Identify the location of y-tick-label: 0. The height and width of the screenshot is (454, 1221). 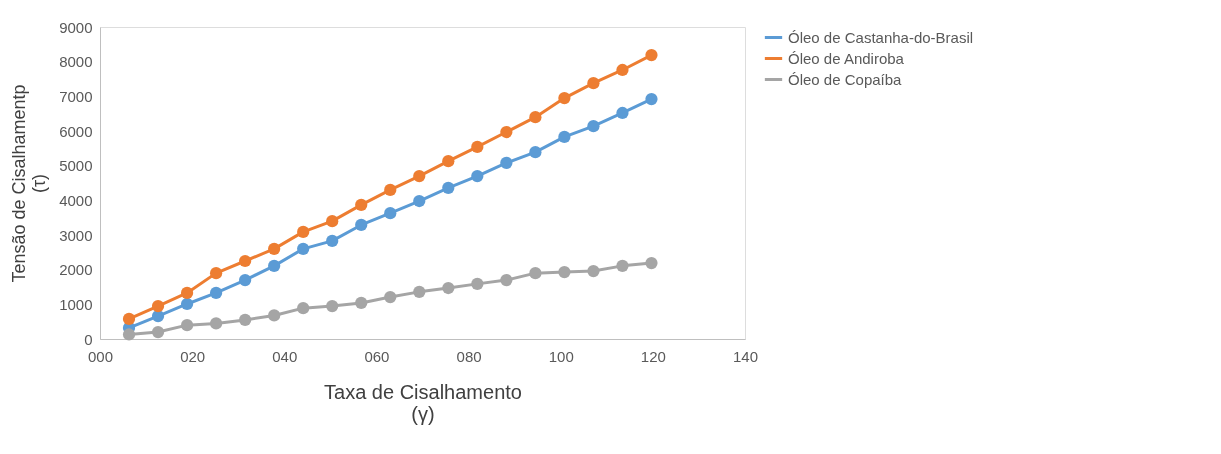
(88, 339).